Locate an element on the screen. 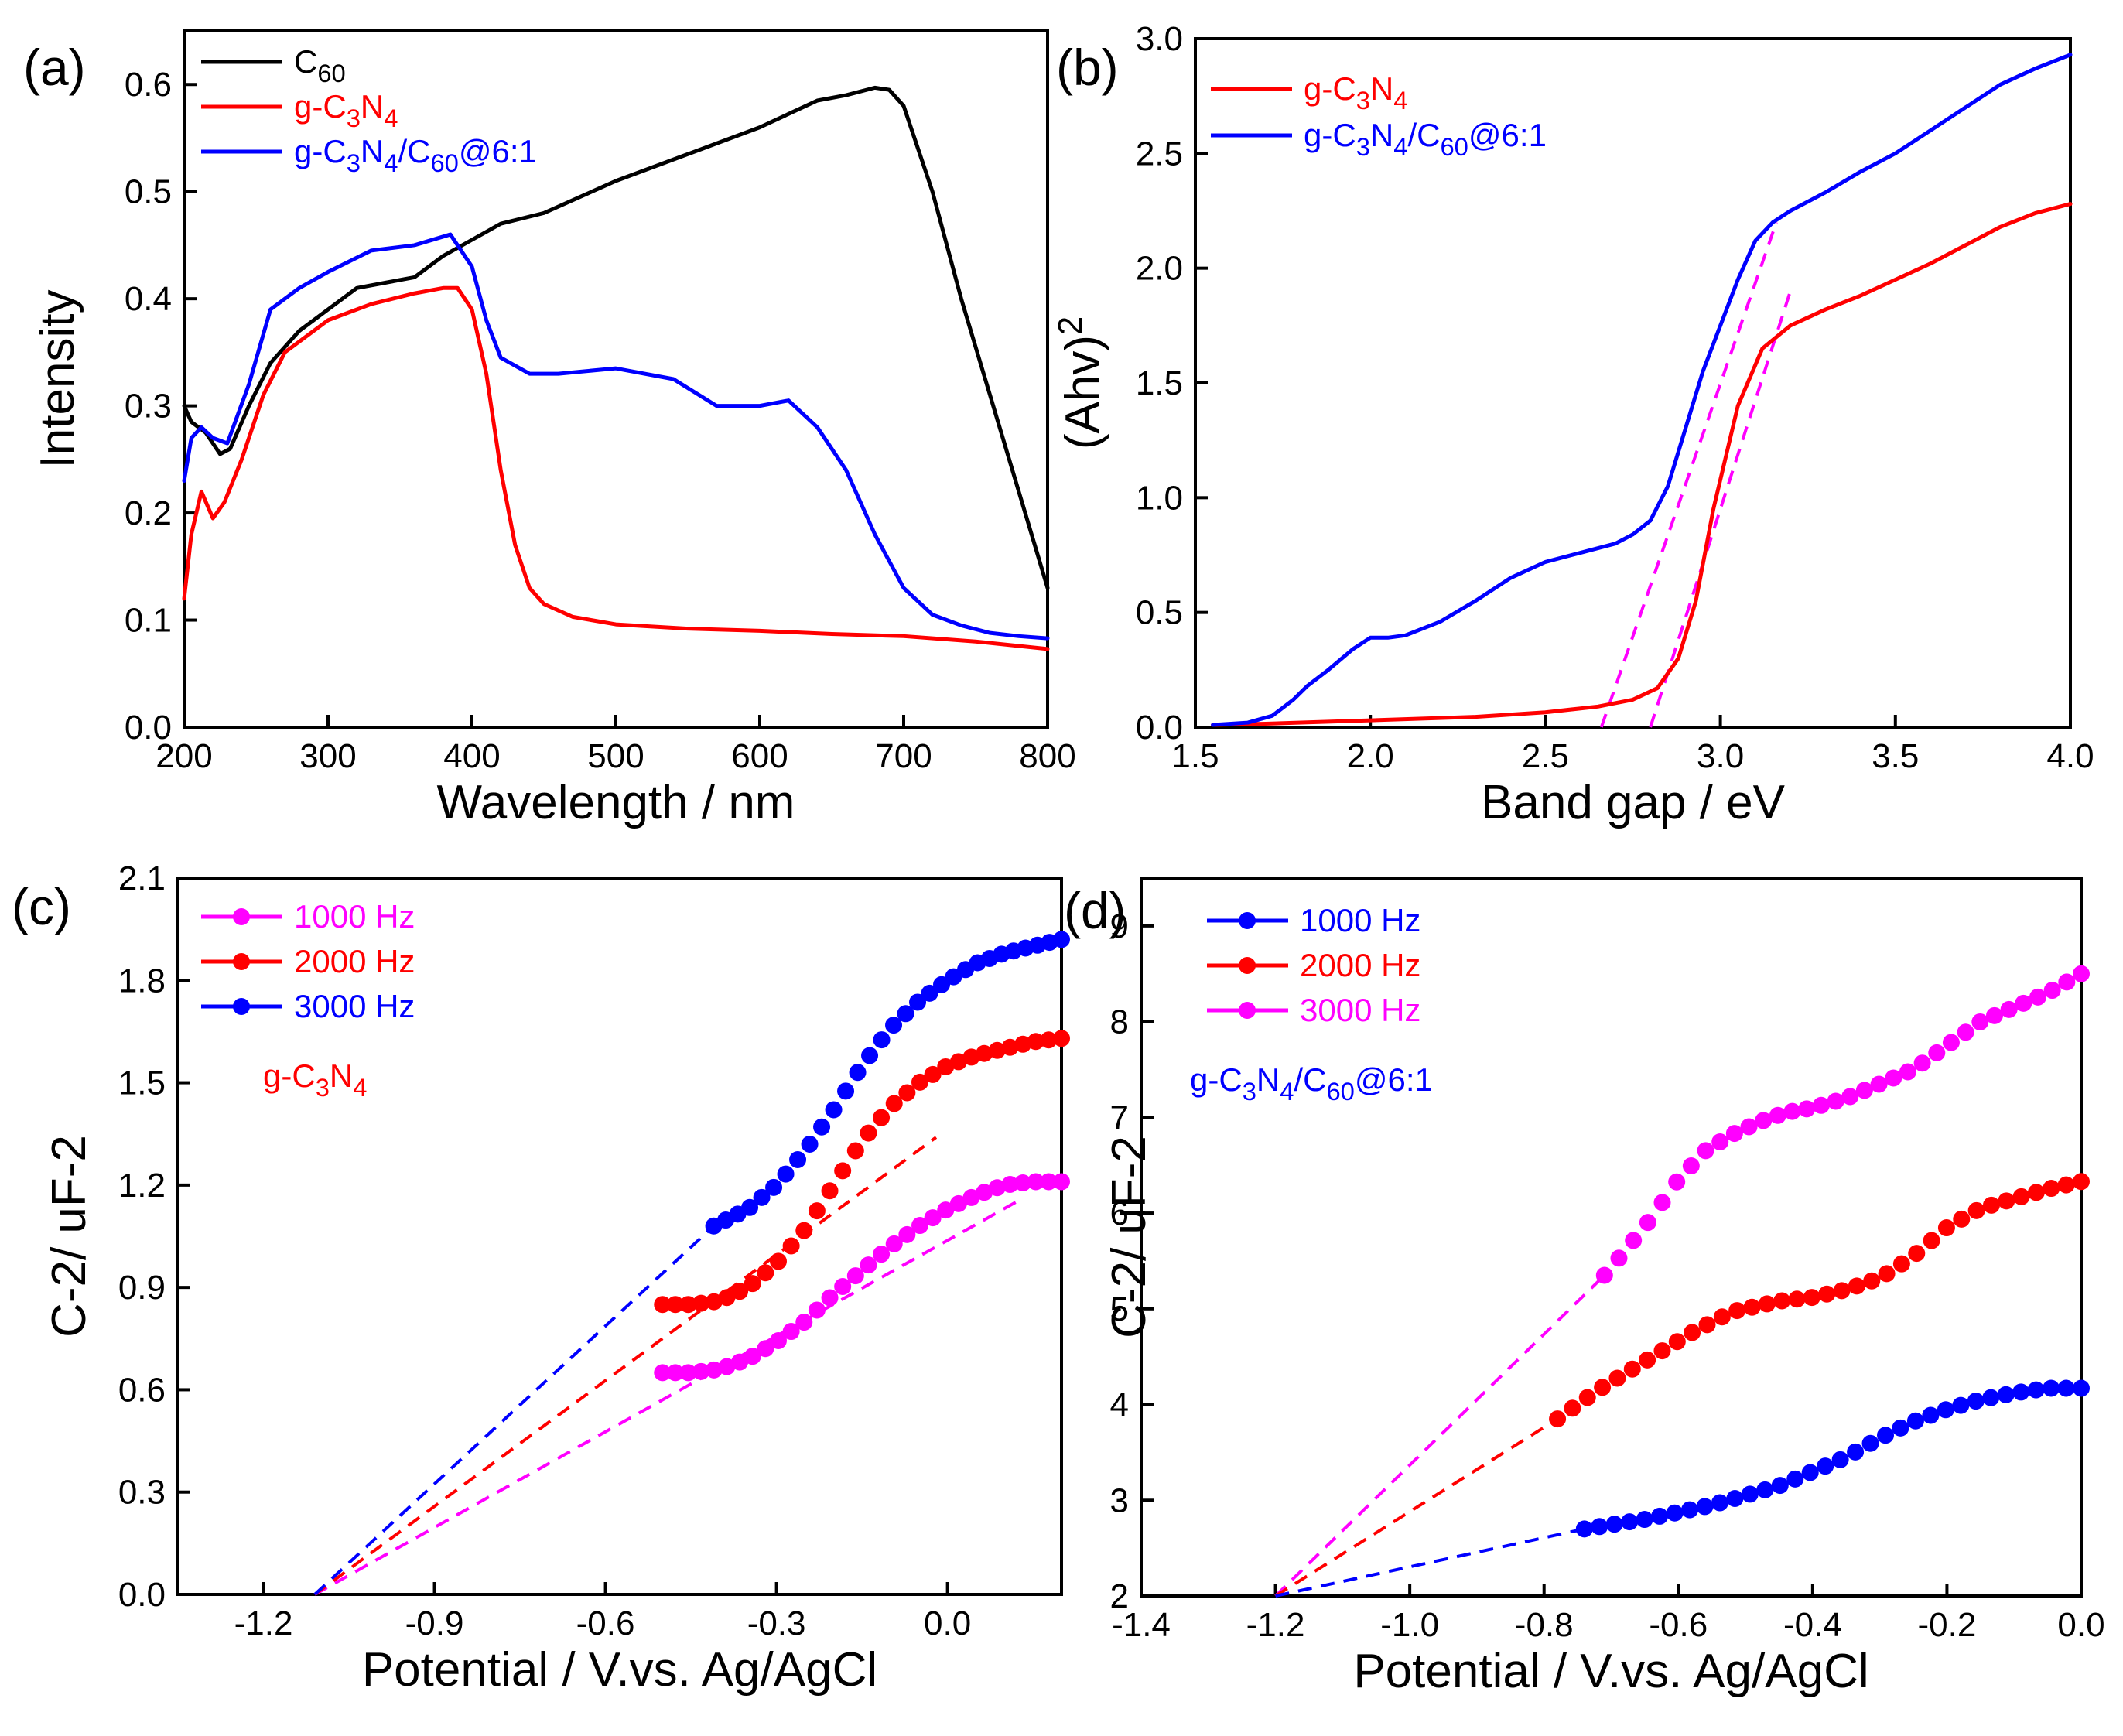  x-tick-label: 0.0 is located at coordinates (2080, 1625).